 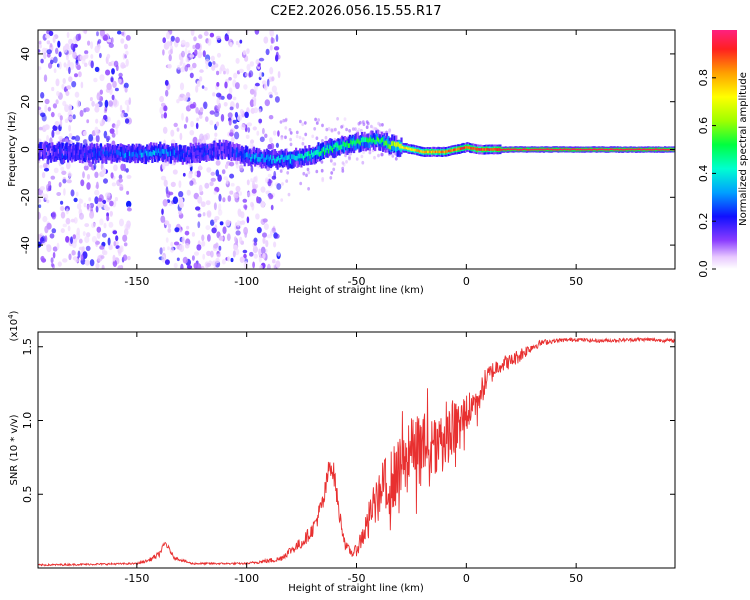 What do you see at coordinates (576, 578) in the screenshot?
I see `snr-x-tick-label: 50` at bounding box center [576, 578].